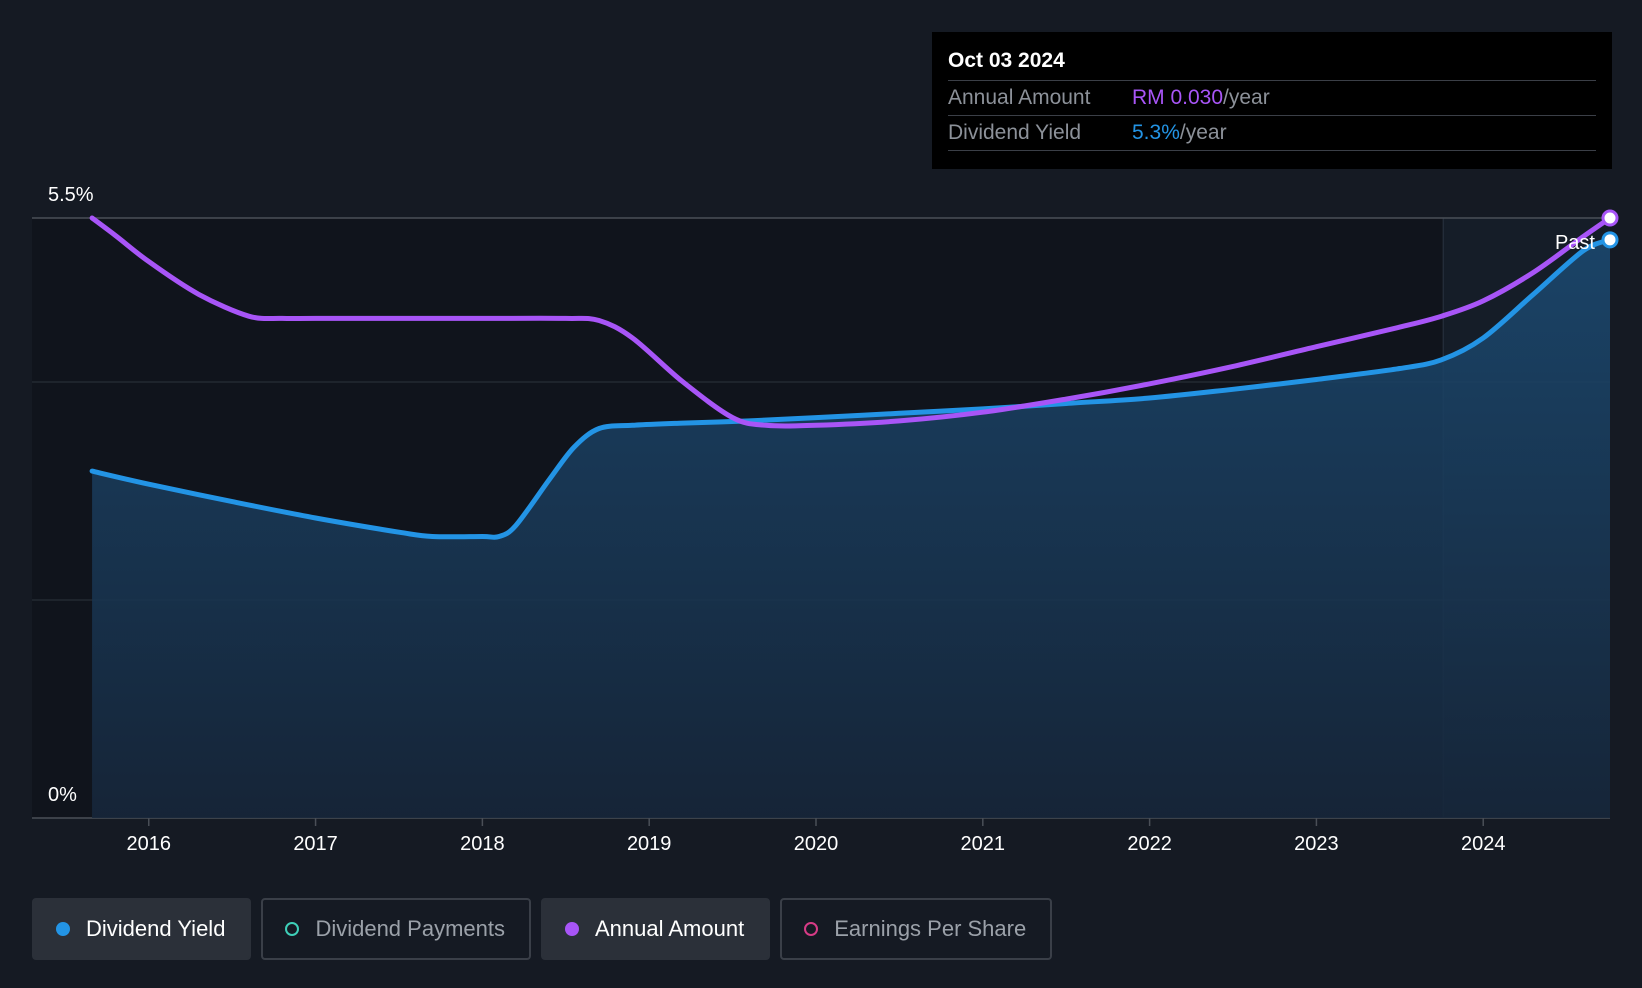 The width and height of the screenshot is (1642, 988). I want to click on x-tick-label: 2021, so click(983, 844).